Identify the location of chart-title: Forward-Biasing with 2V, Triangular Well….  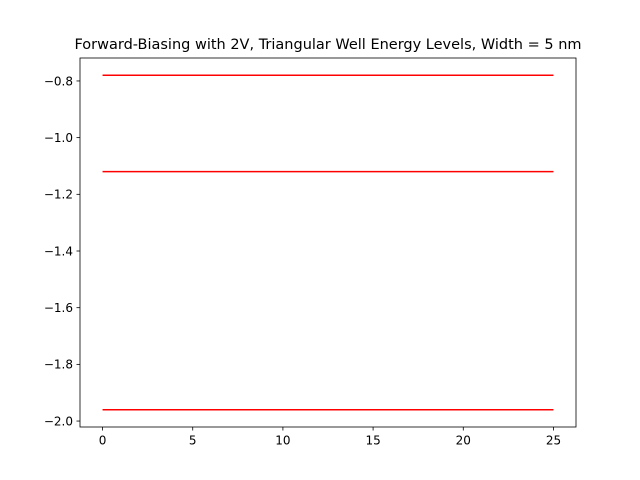
(327, 45).